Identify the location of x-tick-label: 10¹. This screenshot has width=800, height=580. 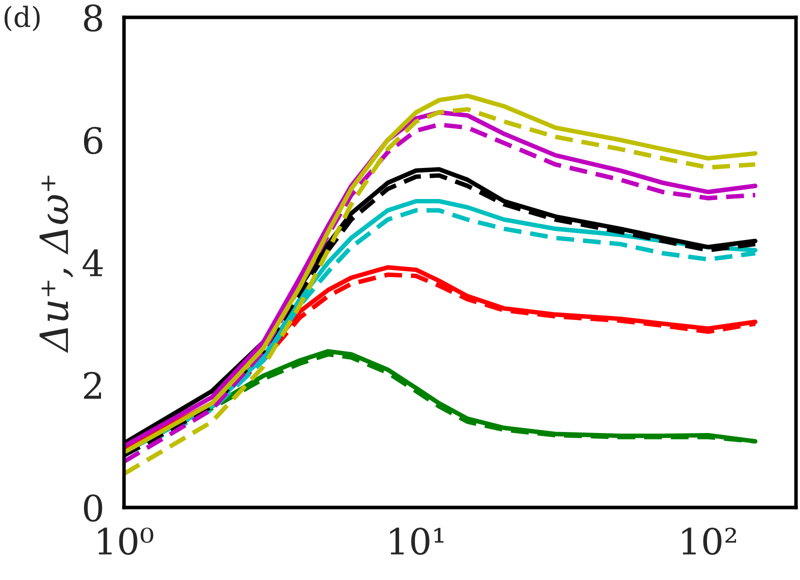
(417, 541).